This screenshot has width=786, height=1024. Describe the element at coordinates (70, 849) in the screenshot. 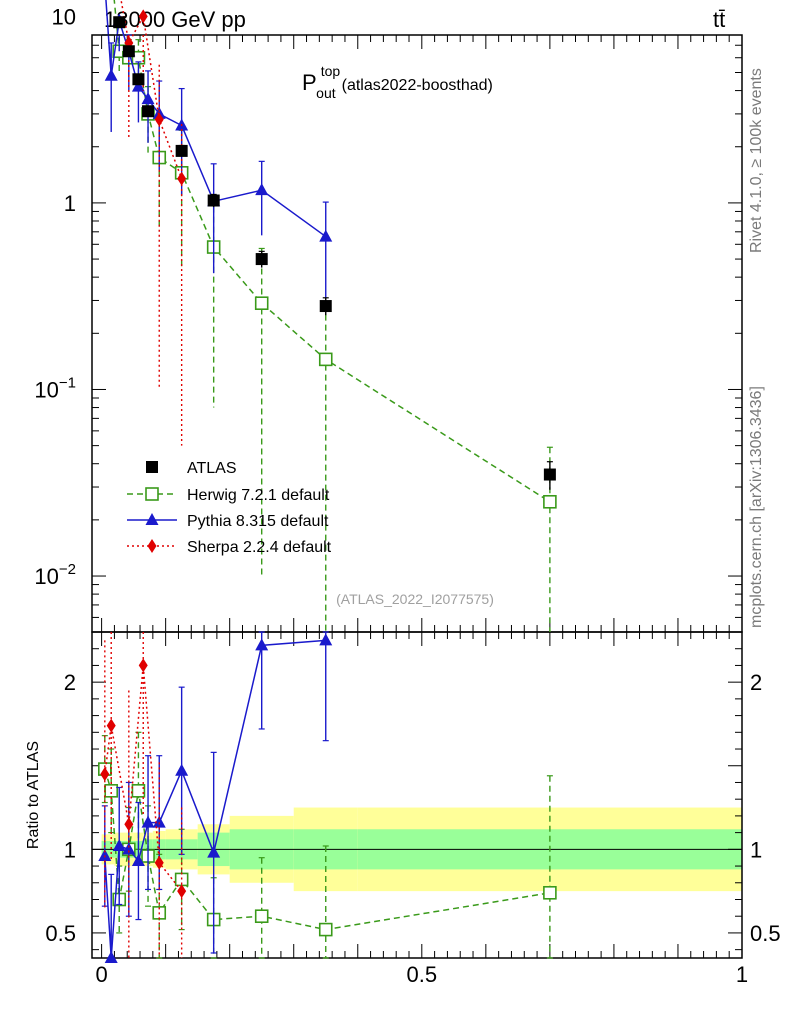

I see `ratio-tick-label-left: 1` at that location.